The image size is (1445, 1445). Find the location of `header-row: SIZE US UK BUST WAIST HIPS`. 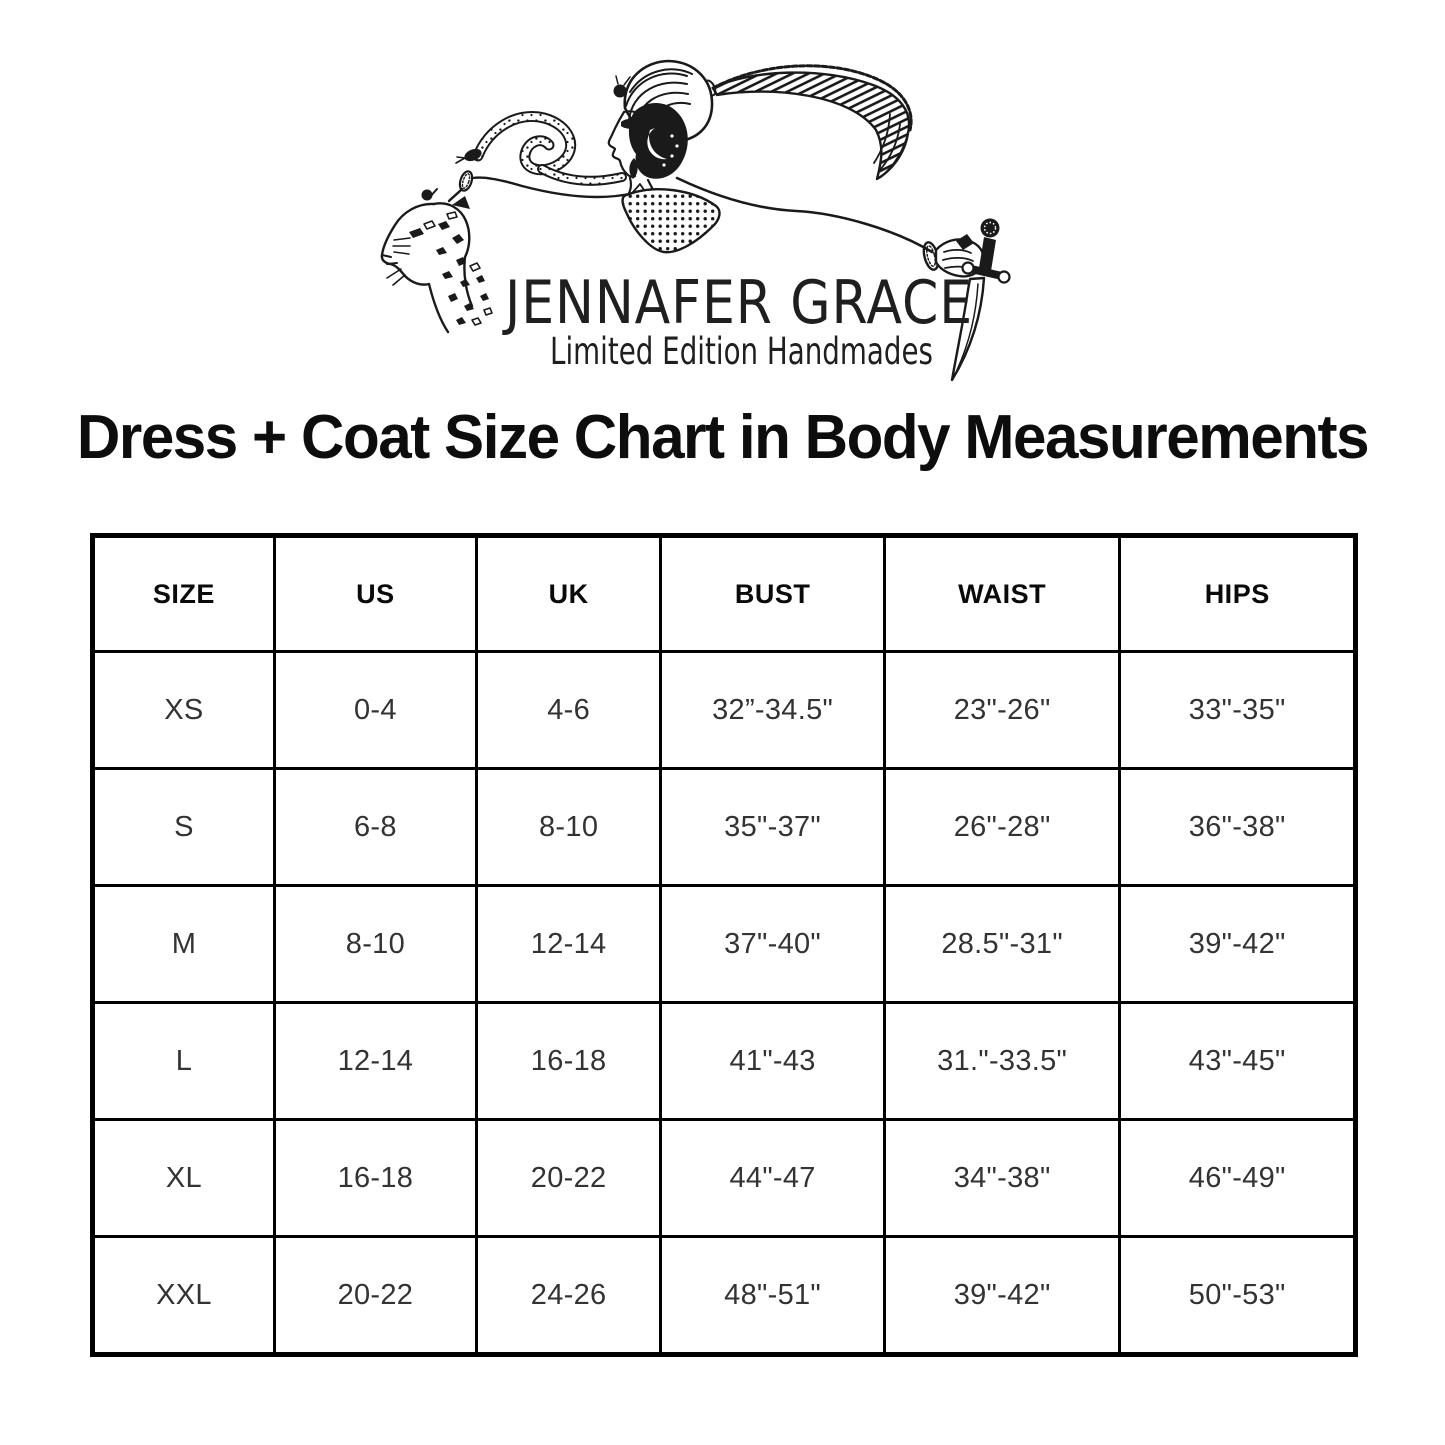

header-row: SIZE US UK BUST WAIST HIPS is located at coordinates (724, 593).